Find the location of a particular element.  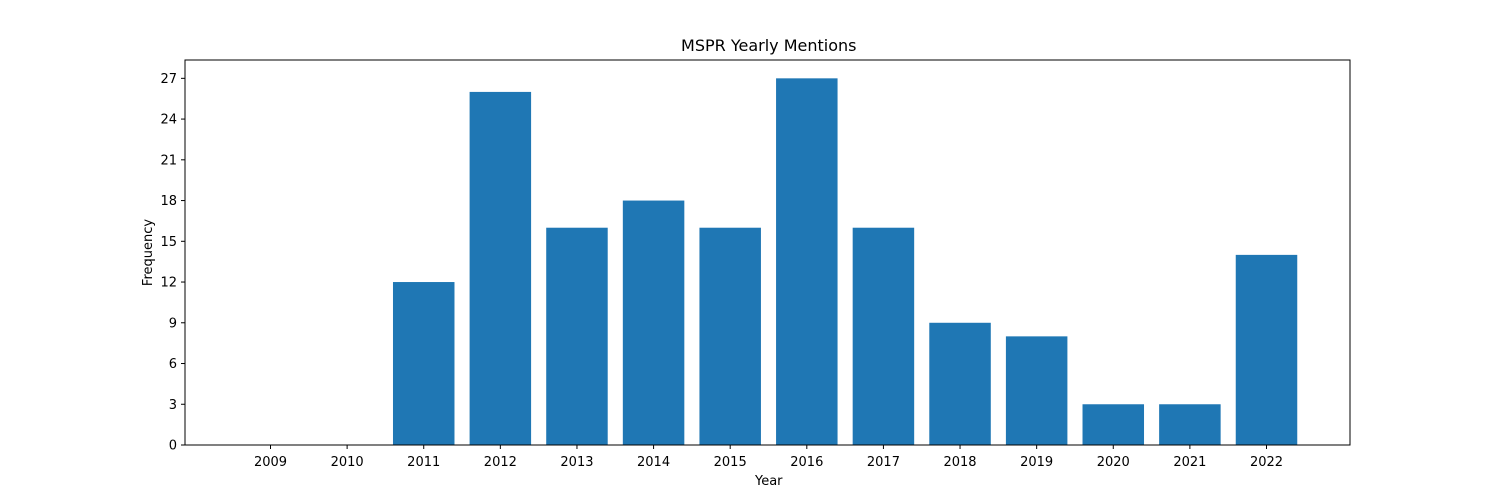

y-tick-label-27: 27 is located at coordinates (168, 79).